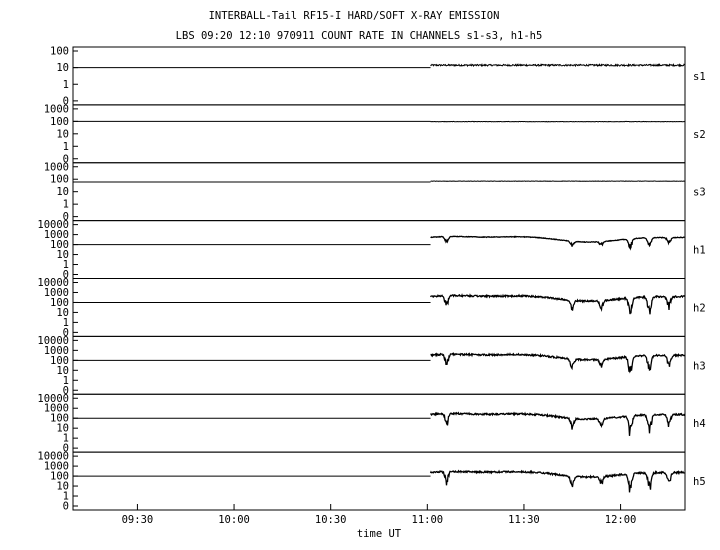 The height and width of the screenshot is (550, 720). I want to click on series-line-h2, so click(557, 304).